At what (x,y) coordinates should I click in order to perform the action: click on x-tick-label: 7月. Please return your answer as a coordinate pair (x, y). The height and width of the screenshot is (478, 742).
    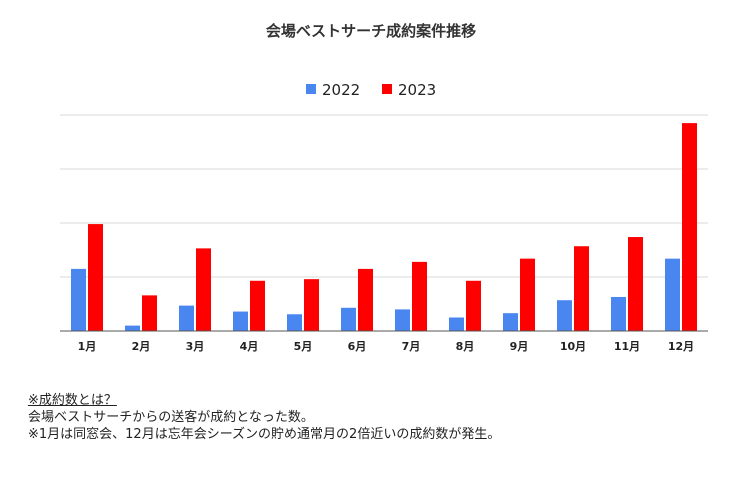
    Looking at the image, I should click on (411, 346).